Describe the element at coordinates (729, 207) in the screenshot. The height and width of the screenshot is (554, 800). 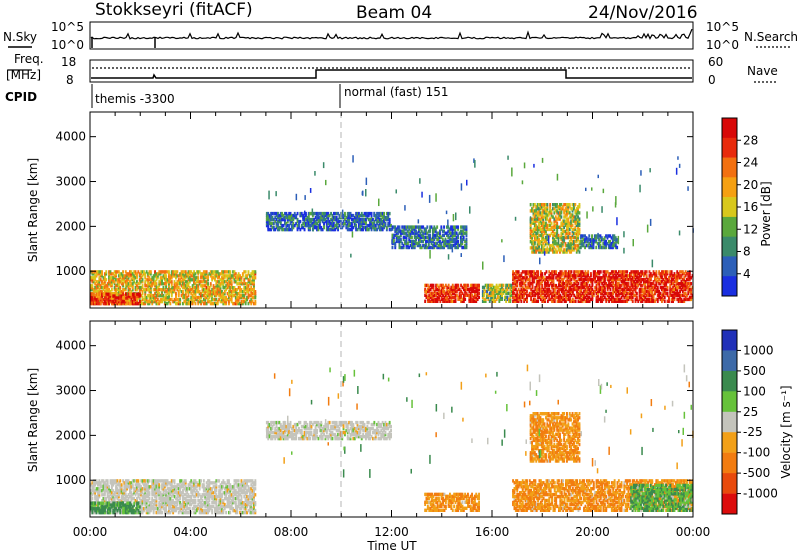
I see `colorbar-segment` at that location.